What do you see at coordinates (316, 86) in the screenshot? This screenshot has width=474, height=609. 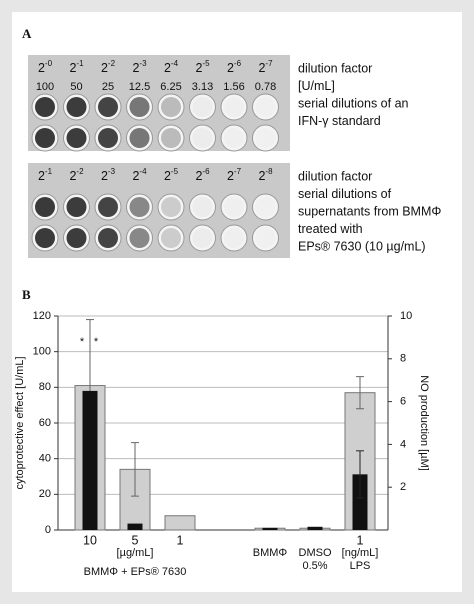 I see `note: [U/mL]` at bounding box center [316, 86].